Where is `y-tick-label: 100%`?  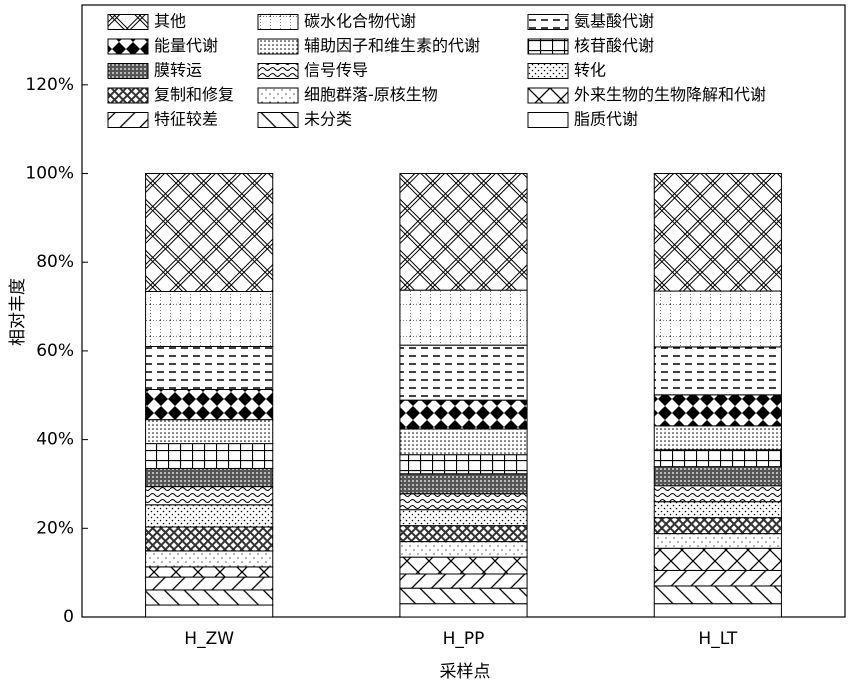
y-tick-label: 100% is located at coordinates (49, 174).